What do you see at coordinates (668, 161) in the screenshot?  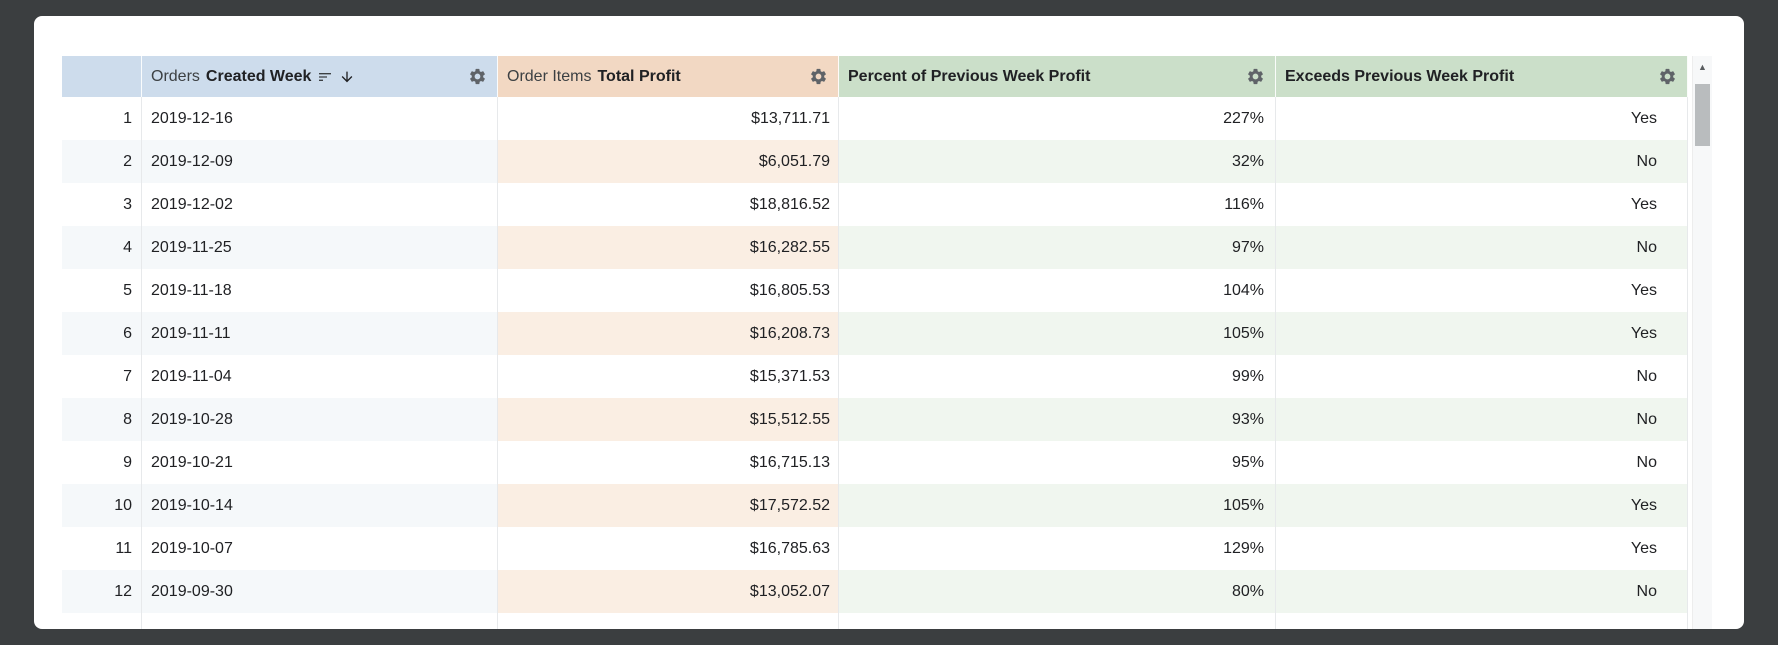 I see `total-profit-cell: $6,051.79` at bounding box center [668, 161].